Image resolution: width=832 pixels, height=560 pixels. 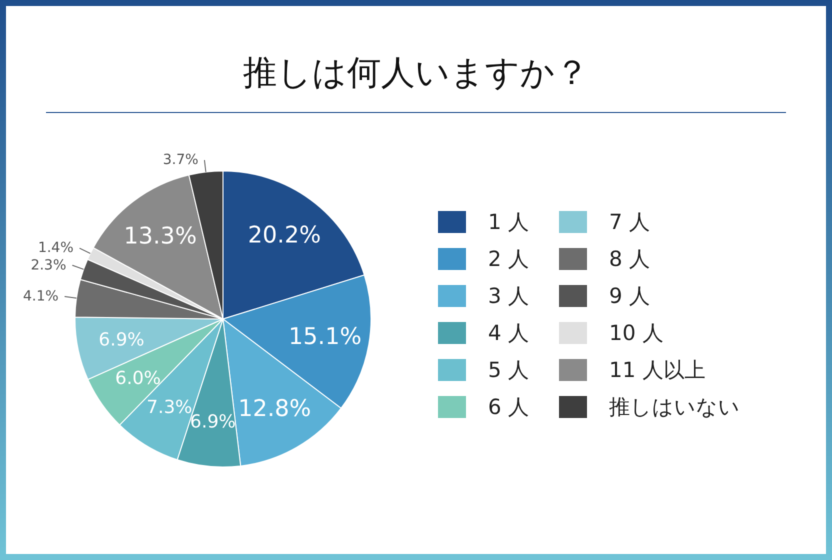 What do you see at coordinates (509, 370) in the screenshot?
I see `legend-label: 5 人` at bounding box center [509, 370].